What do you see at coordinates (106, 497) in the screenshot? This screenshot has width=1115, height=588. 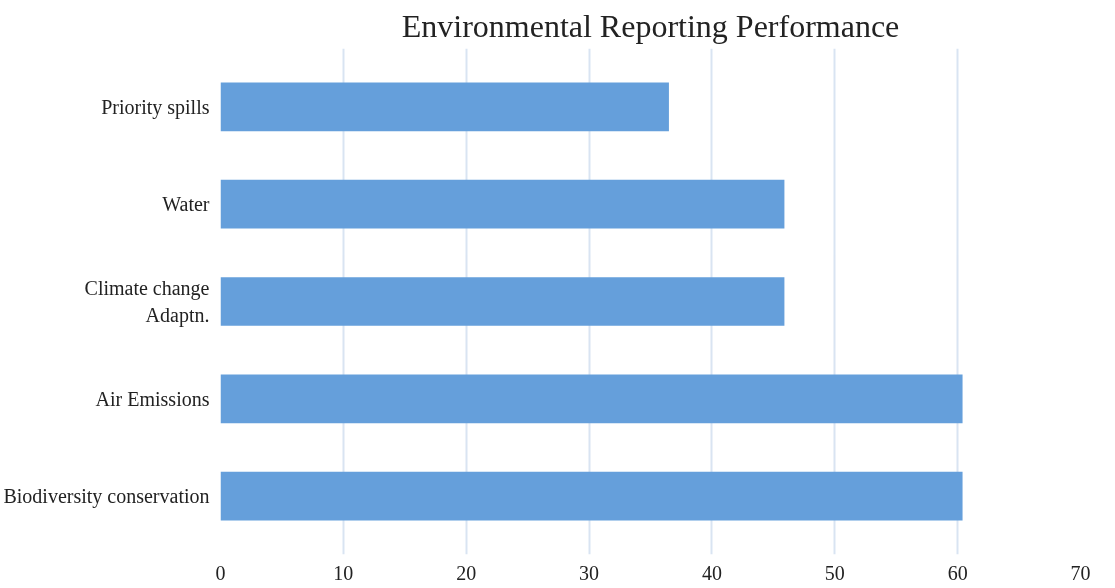 I see `y-tick-label: Biodiversity conservation` at bounding box center [106, 497].